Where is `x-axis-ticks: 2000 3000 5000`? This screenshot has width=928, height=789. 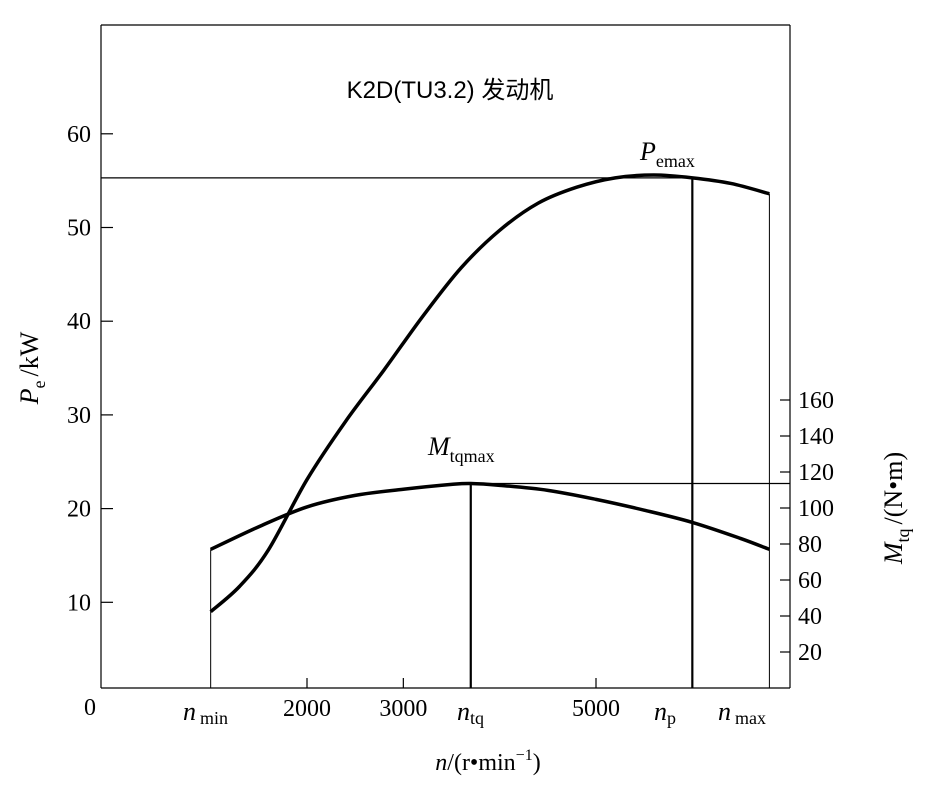 x-axis-ticks: 2000 3000 5000 is located at coordinates (451, 700).